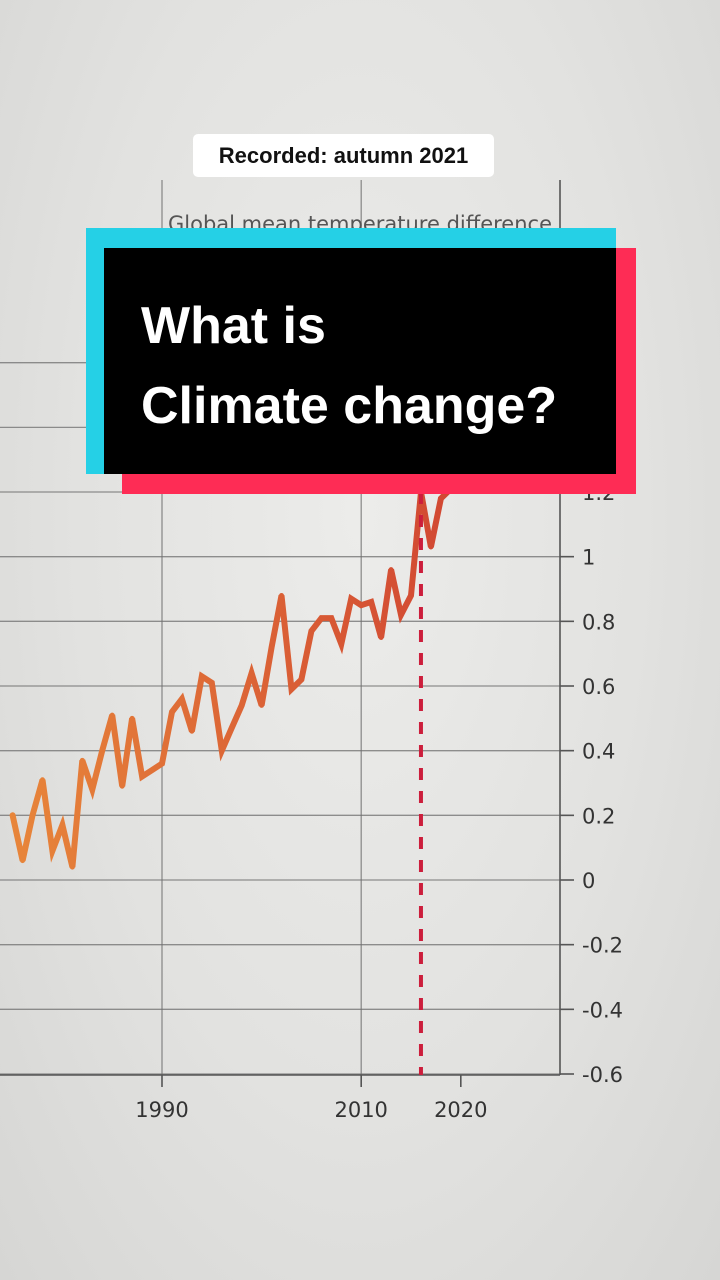 This screenshot has width=720, height=1280. What do you see at coordinates (588, 558) in the screenshot?
I see `y-tick-label: 1` at bounding box center [588, 558].